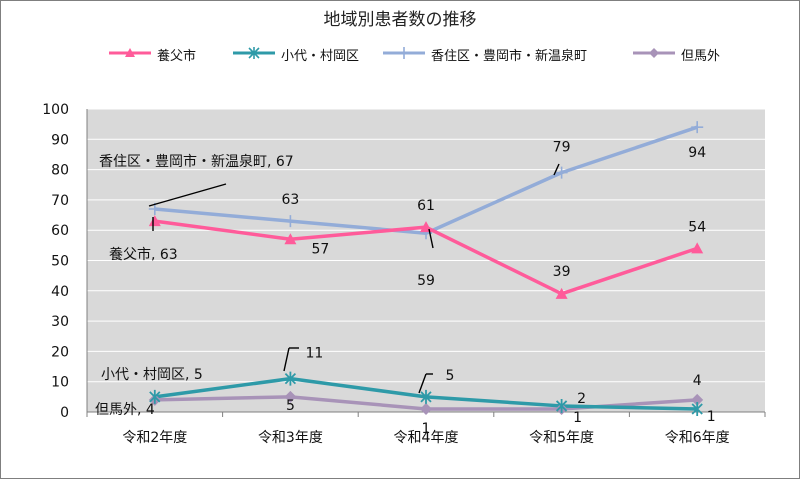 The height and width of the screenshot is (479, 800). What do you see at coordinates (177, 56) in the screenshot?
I see `legend-label-yabu: 養父市` at bounding box center [177, 56].